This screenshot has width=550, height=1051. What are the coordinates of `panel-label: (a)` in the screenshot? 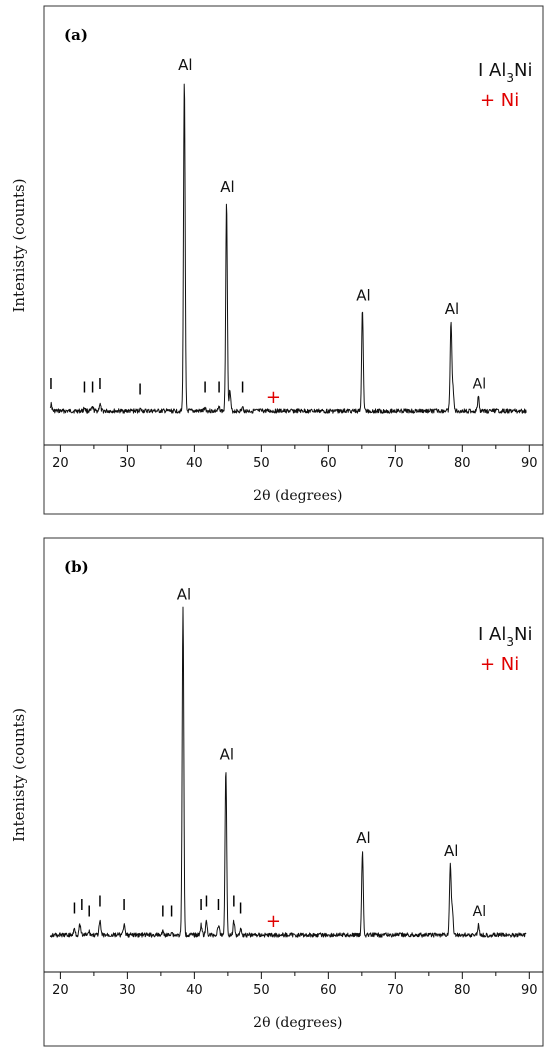 It's located at (76, 35).